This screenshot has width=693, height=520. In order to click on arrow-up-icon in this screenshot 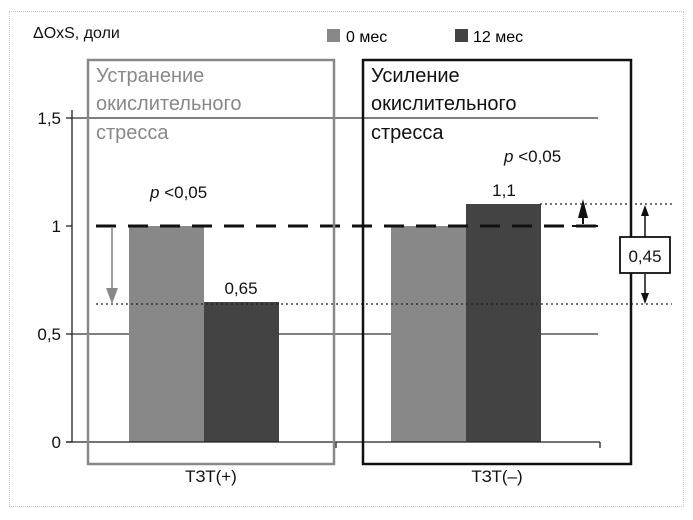, I will do `click(585, 213)`.